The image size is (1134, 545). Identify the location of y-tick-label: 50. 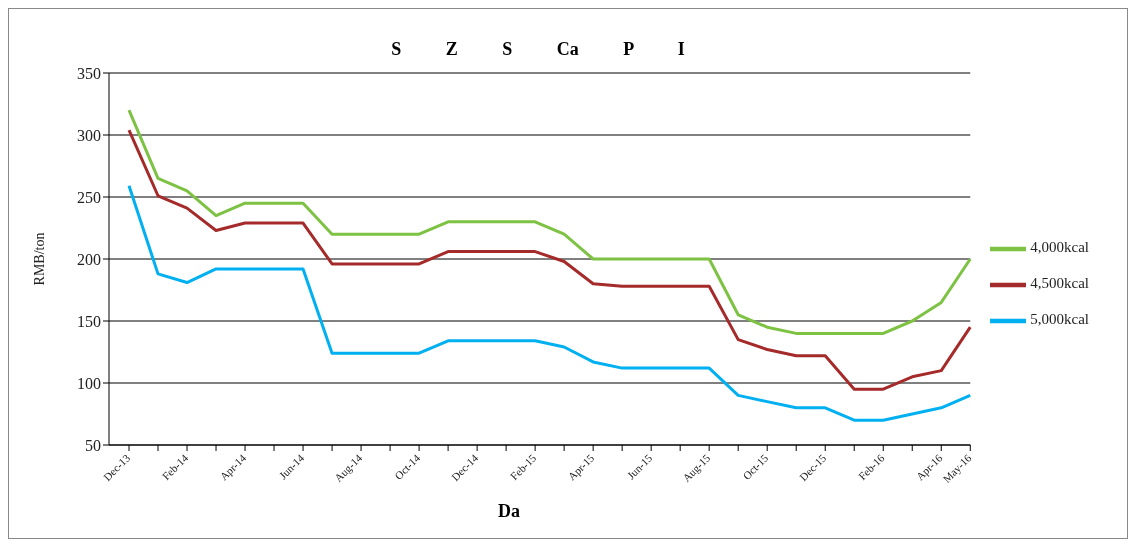
(93, 445).